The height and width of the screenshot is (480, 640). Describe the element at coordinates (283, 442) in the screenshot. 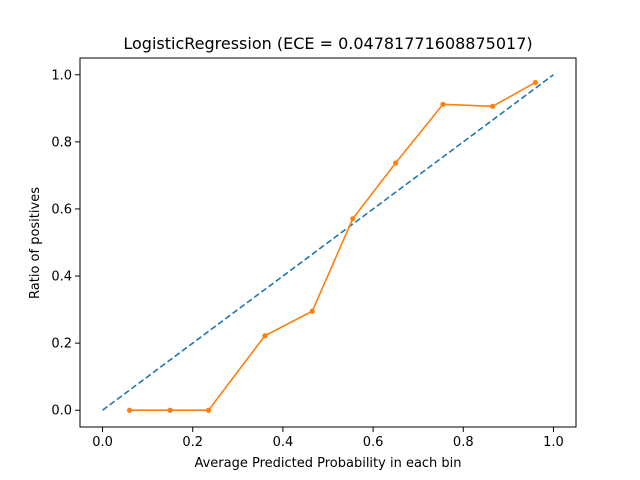

I see `x-tick-label: 0.4` at that location.